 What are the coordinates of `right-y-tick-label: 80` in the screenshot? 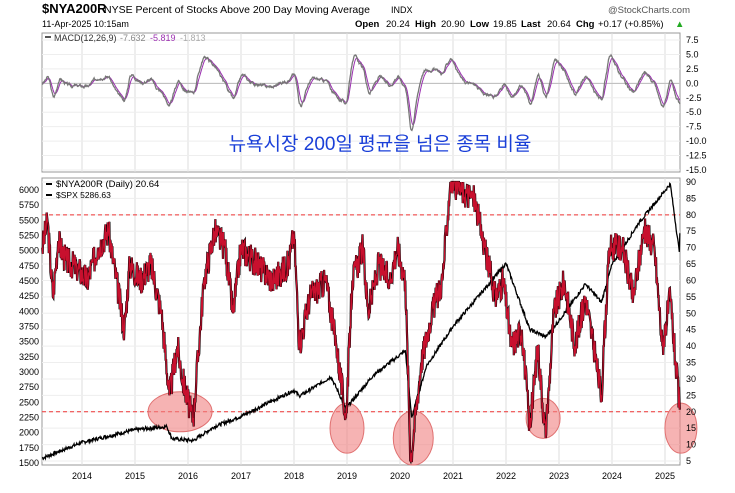 It's located at (691, 215).